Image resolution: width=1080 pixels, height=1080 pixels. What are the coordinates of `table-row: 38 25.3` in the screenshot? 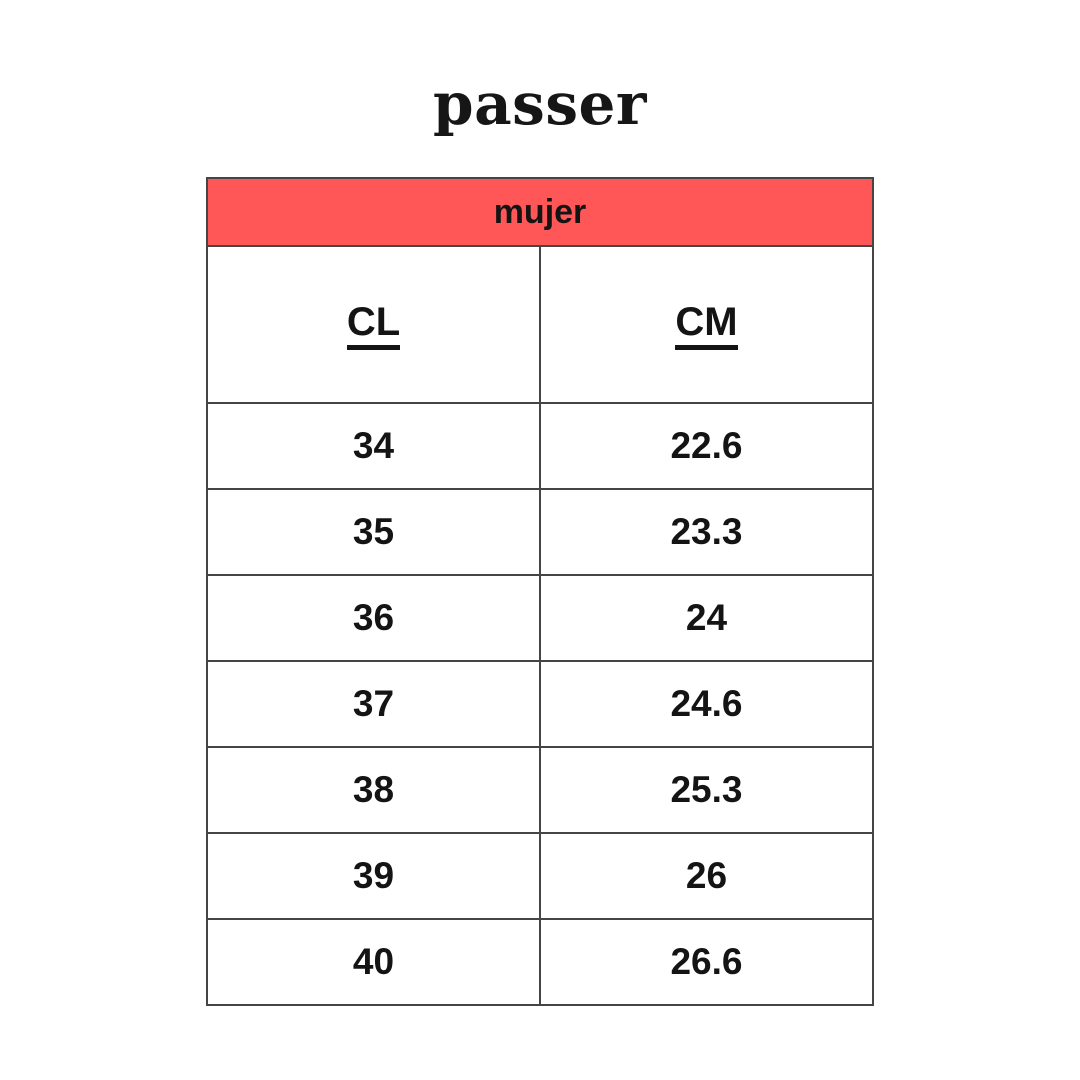 It's located at (540, 790).